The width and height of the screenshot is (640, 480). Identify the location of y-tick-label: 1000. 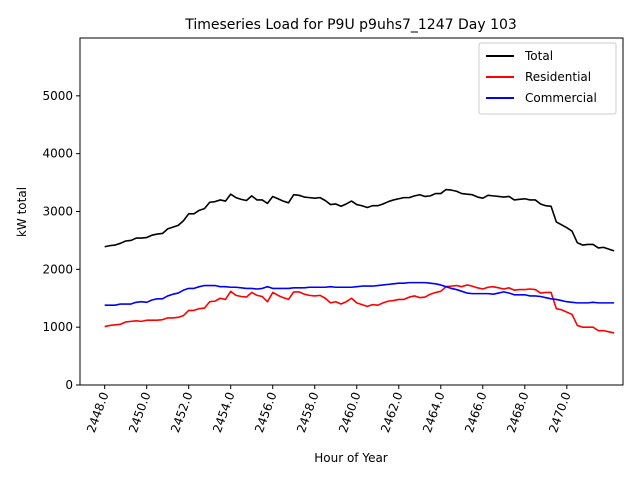
(57, 327).